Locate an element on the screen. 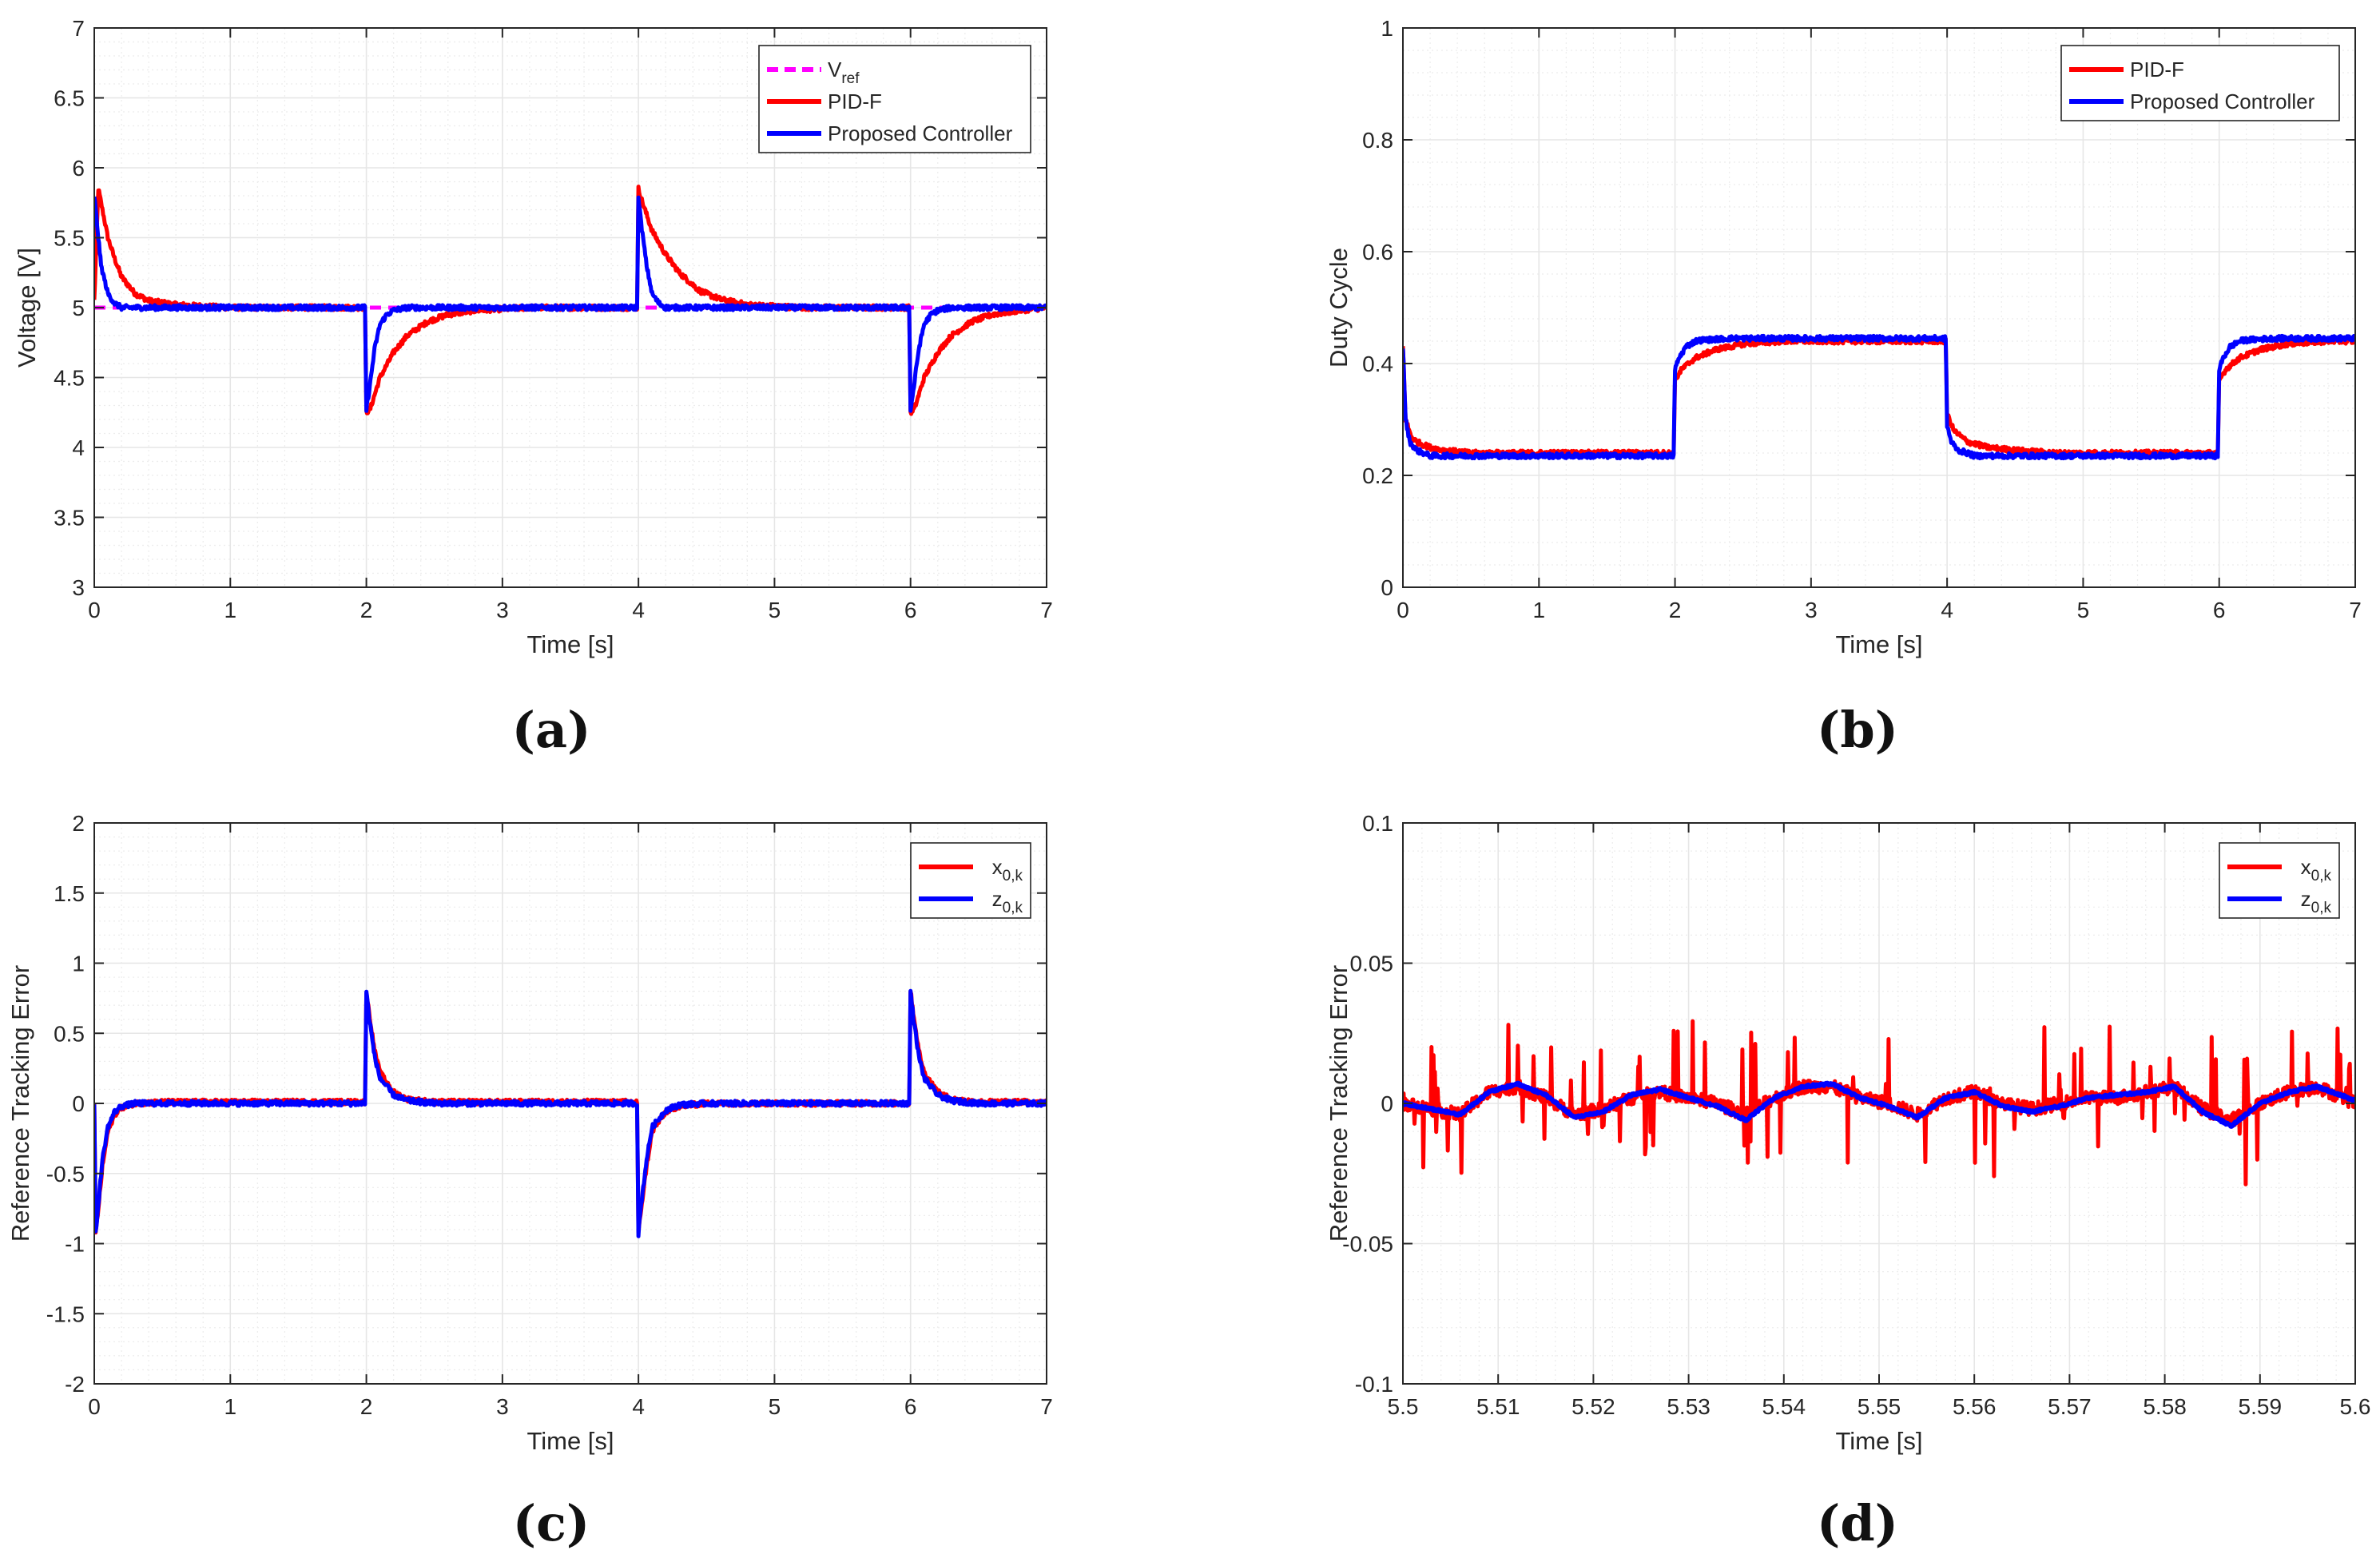  y-tick-label: -1 is located at coordinates (75, 1244).